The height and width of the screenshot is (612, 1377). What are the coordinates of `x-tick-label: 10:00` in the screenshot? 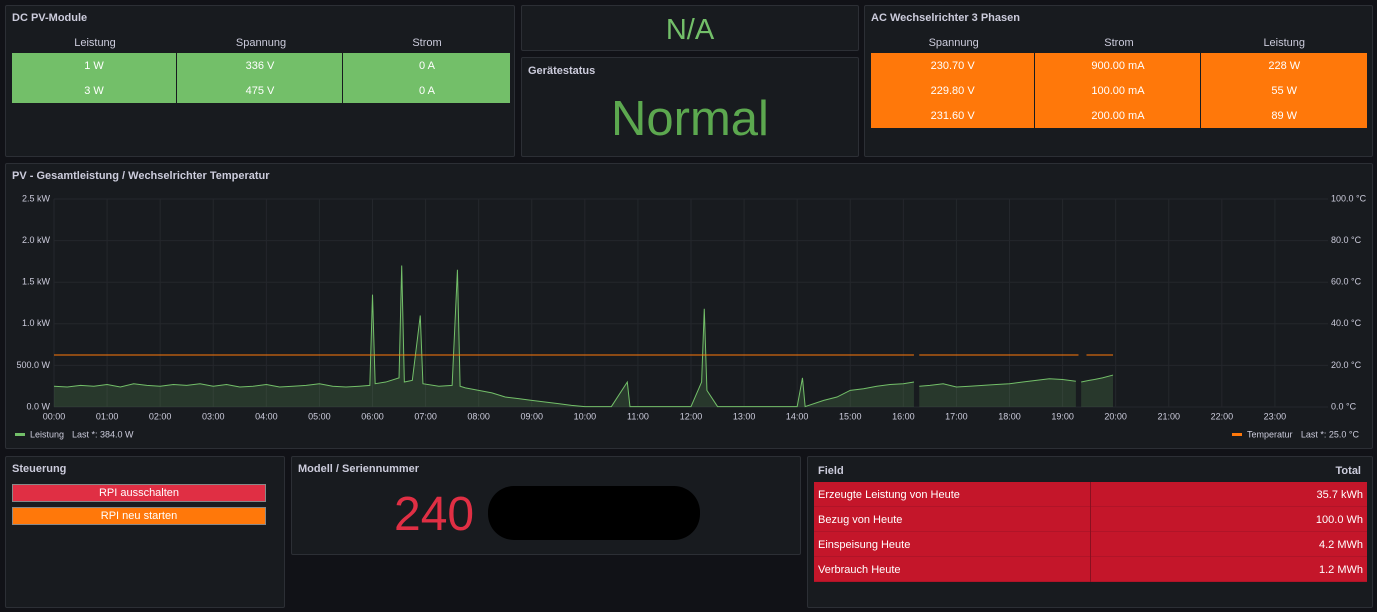 It's located at (585, 416).